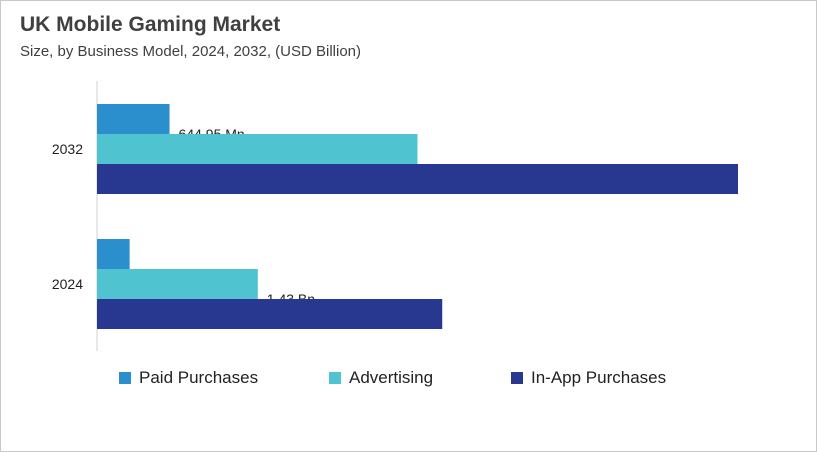 This screenshot has width=817, height=452. Describe the element at coordinates (199, 377) in the screenshot. I see `legend-label: Paid Purchases` at that location.